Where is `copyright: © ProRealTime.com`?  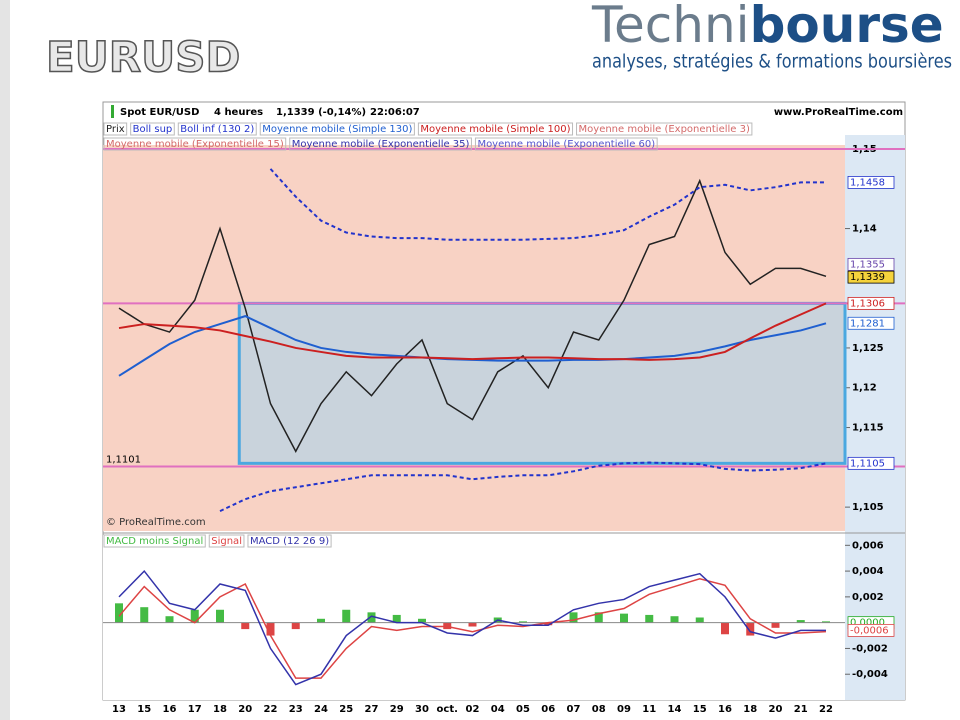
copyright: © ProRealTime.com is located at coordinates (156, 522).